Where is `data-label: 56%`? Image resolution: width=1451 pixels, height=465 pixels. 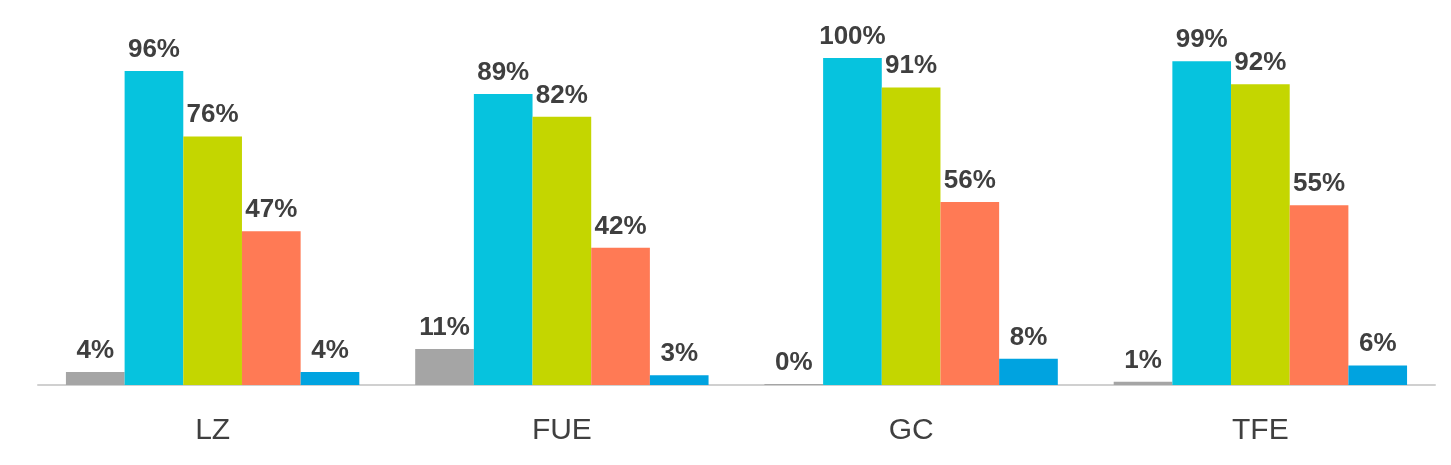 data-label: 56% is located at coordinates (969, 178).